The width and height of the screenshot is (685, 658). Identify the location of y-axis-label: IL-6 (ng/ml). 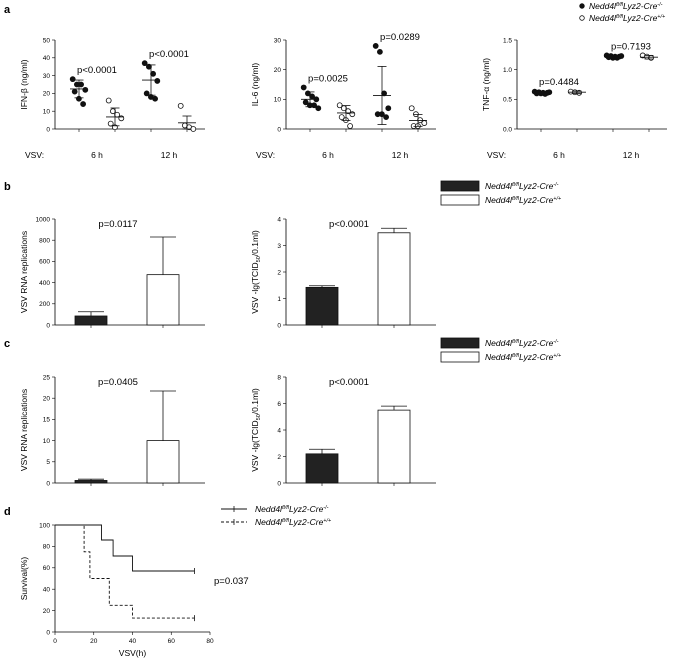
(255, 85).